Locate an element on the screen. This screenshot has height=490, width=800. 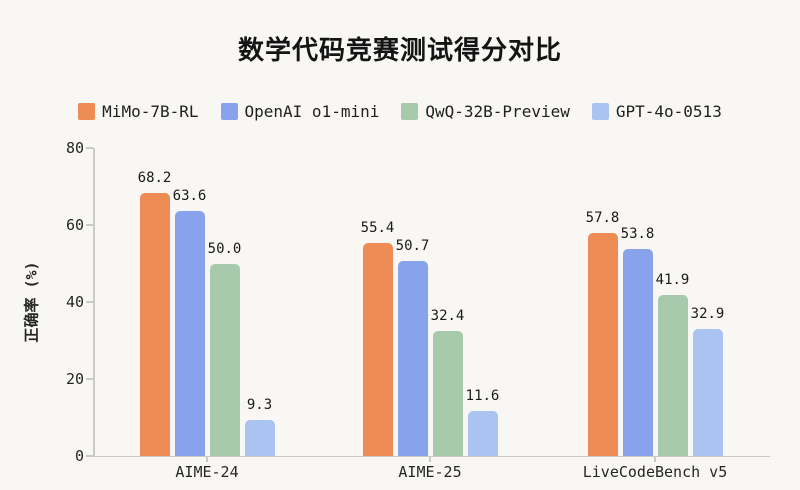
bar-value-label: 9.3 is located at coordinates (259, 405).